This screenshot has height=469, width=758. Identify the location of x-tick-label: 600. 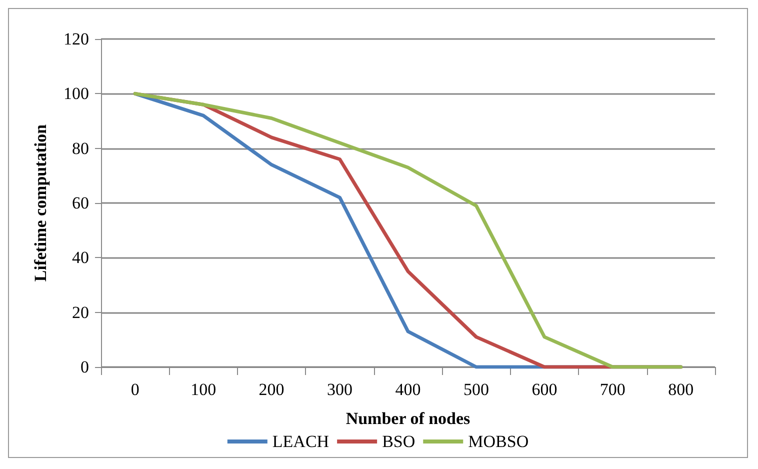
(545, 389).